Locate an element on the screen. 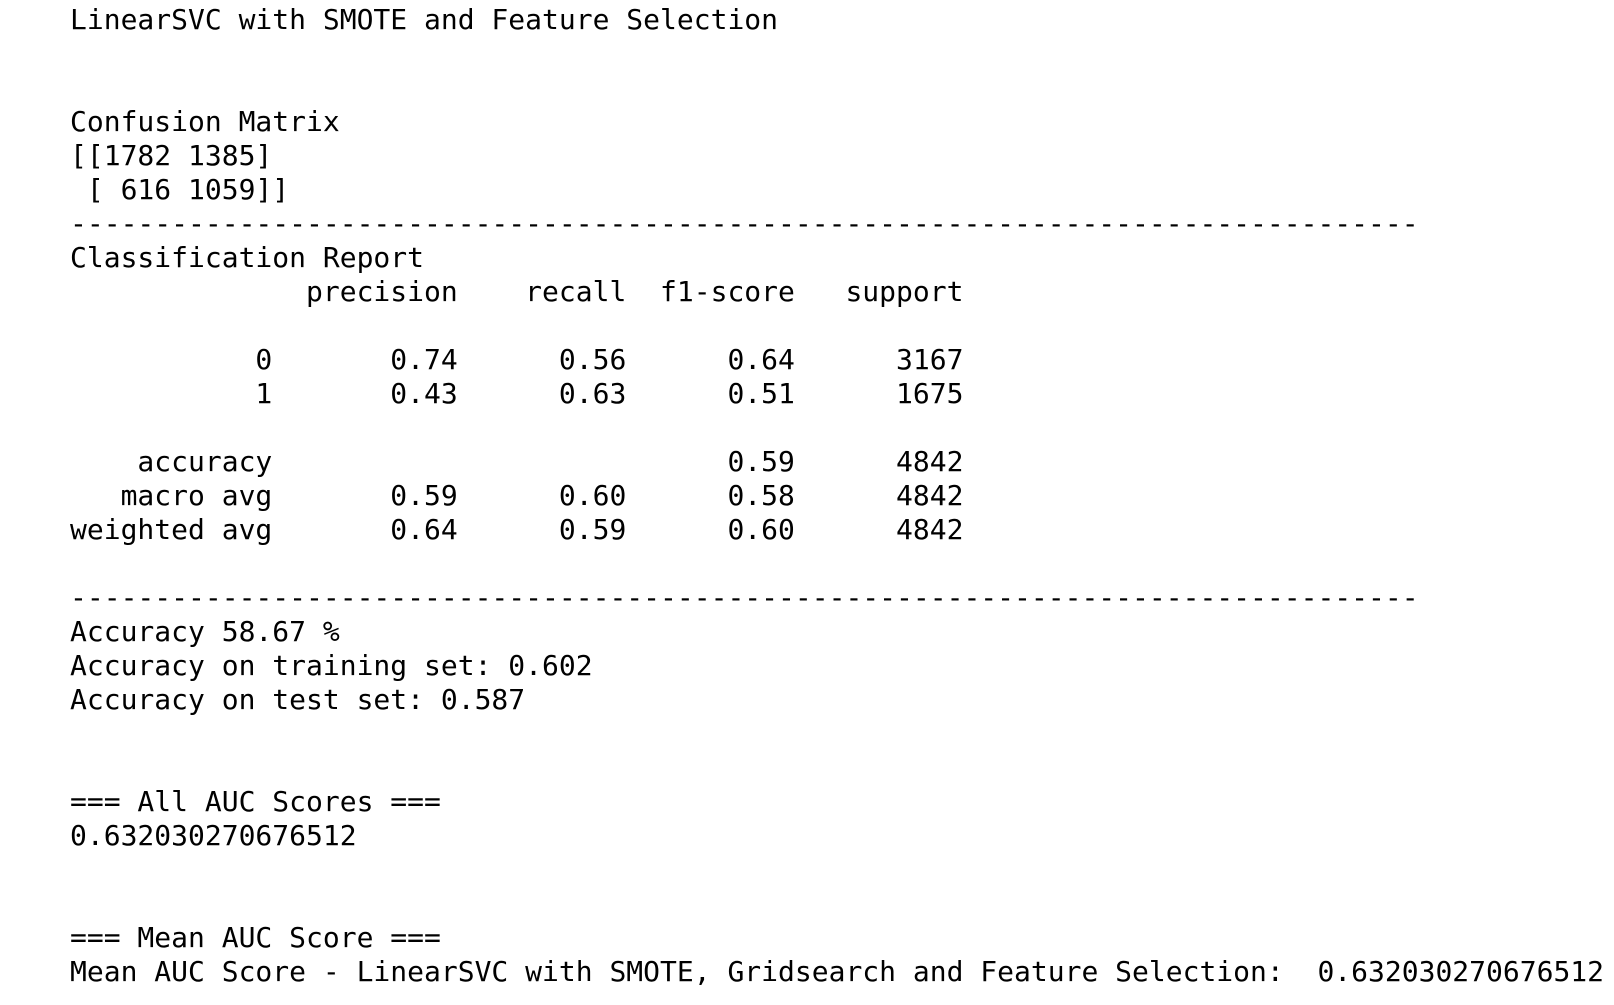  training-accuracy: Accuracy on training set: 0.602 is located at coordinates (331, 665).